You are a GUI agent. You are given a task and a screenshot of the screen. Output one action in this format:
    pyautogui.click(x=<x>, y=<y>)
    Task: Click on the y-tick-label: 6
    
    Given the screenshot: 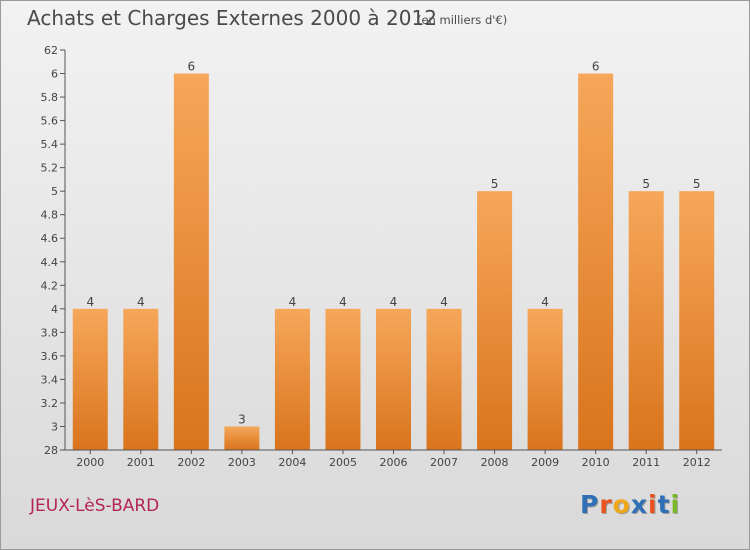 What is the action you would take?
    pyautogui.click(x=54, y=74)
    